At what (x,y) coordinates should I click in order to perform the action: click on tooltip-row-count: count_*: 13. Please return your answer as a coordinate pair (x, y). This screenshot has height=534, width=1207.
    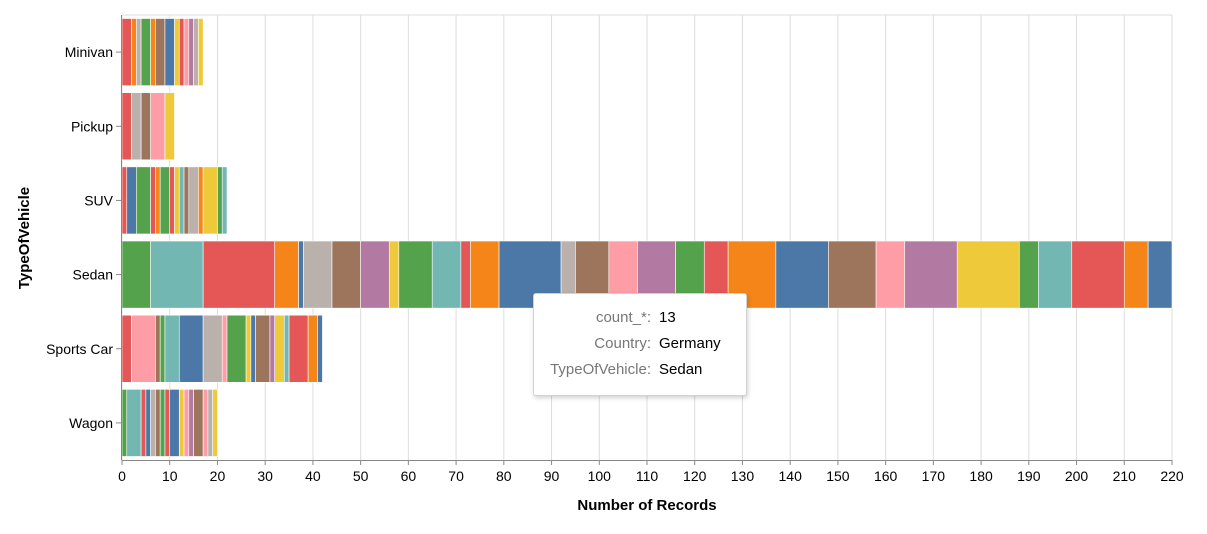
    Looking at the image, I should click on (640, 322).